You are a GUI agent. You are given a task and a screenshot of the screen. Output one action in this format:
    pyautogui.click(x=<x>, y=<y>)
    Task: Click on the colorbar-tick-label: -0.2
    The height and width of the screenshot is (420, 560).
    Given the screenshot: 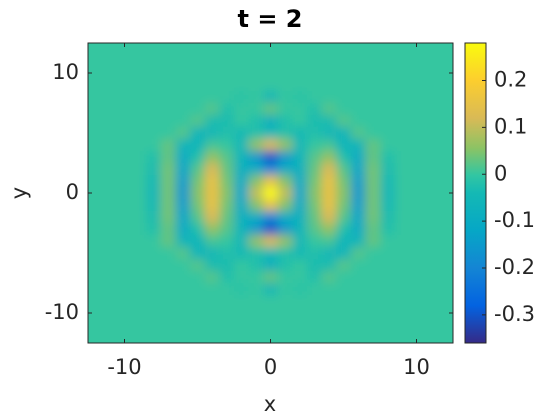 What is the action you would take?
    pyautogui.click(x=514, y=267)
    